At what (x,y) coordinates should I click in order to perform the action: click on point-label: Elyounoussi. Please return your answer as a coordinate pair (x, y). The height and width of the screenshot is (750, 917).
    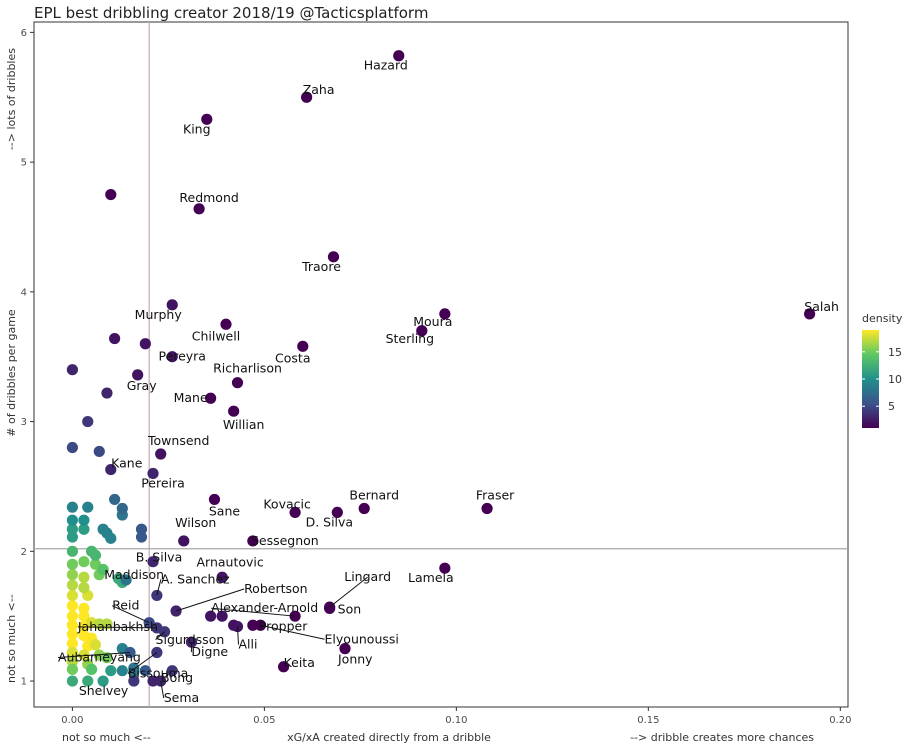
    Looking at the image, I should click on (362, 638).